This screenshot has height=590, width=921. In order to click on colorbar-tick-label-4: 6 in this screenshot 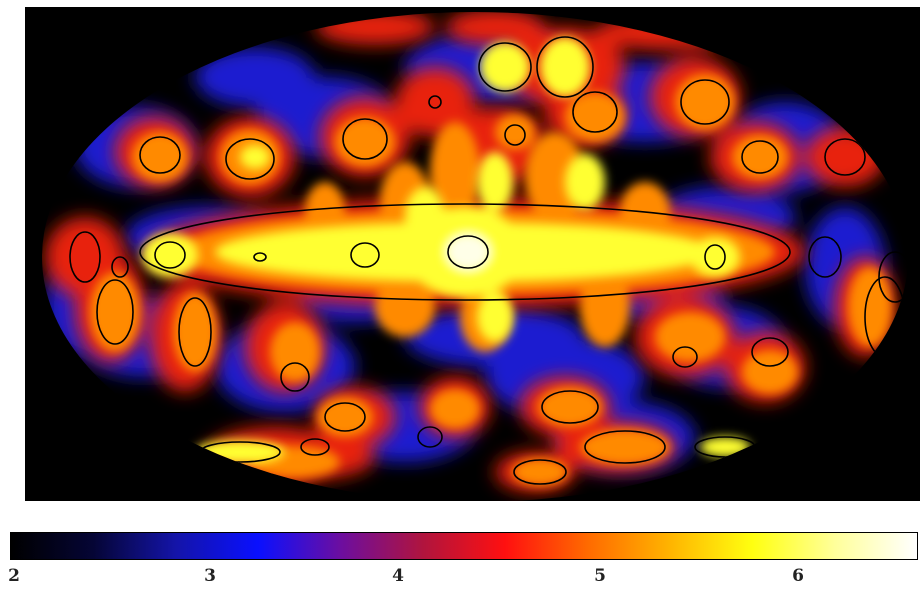, I will do `click(798, 576)`.